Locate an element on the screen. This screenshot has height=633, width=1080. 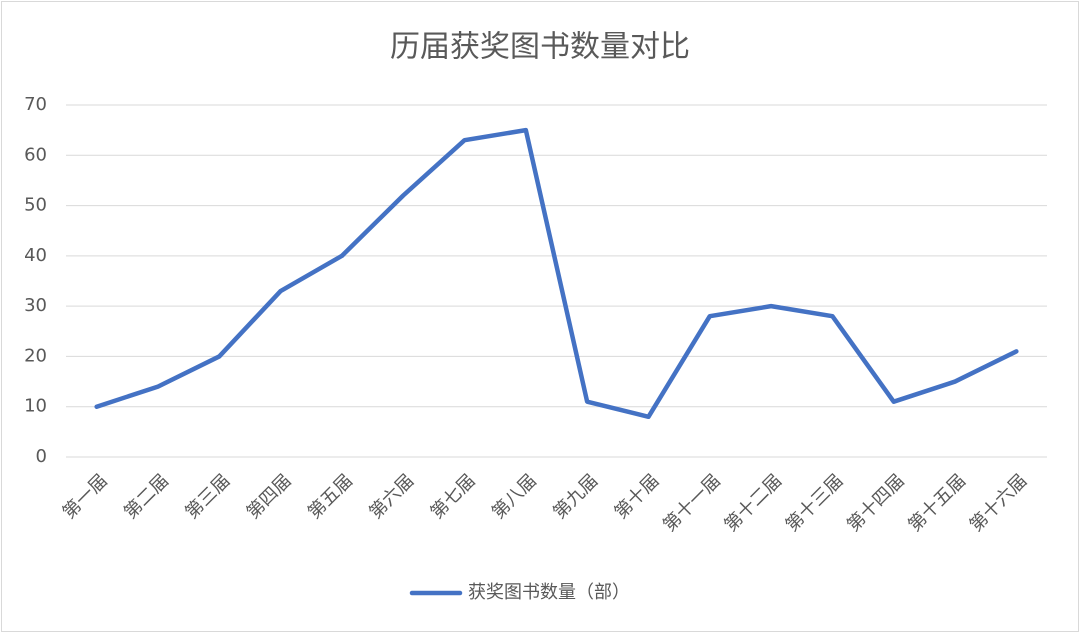
legend-label: 获奖图书数量（部） is located at coordinates (549, 592).